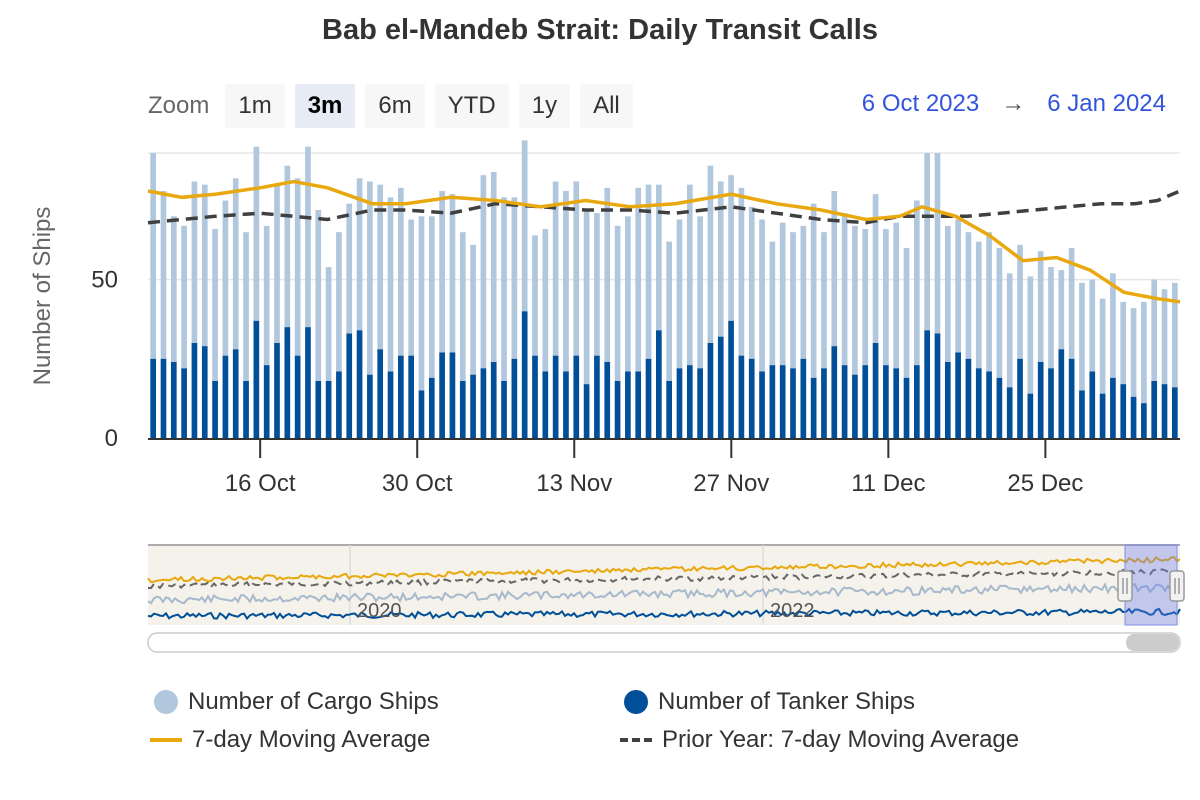 This screenshot has width=1200, height=800. Describe the element at coordinates (664, 241) in the screenshot. I see `moving-average-line` at that location.